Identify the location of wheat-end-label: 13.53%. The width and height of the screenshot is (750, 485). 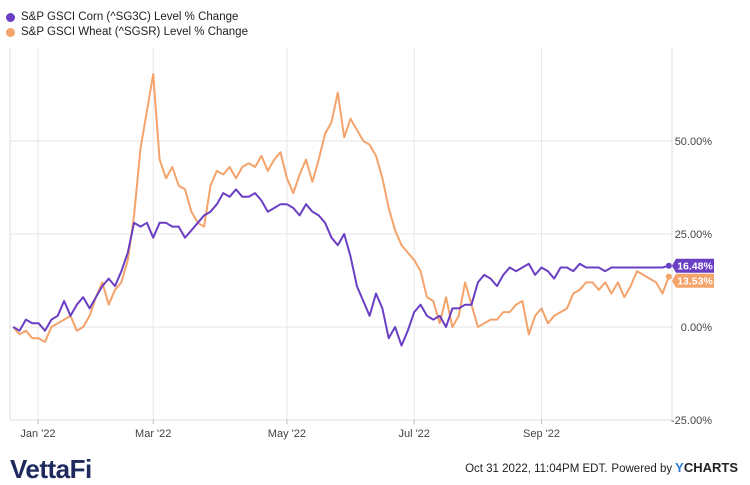
(695, 282).